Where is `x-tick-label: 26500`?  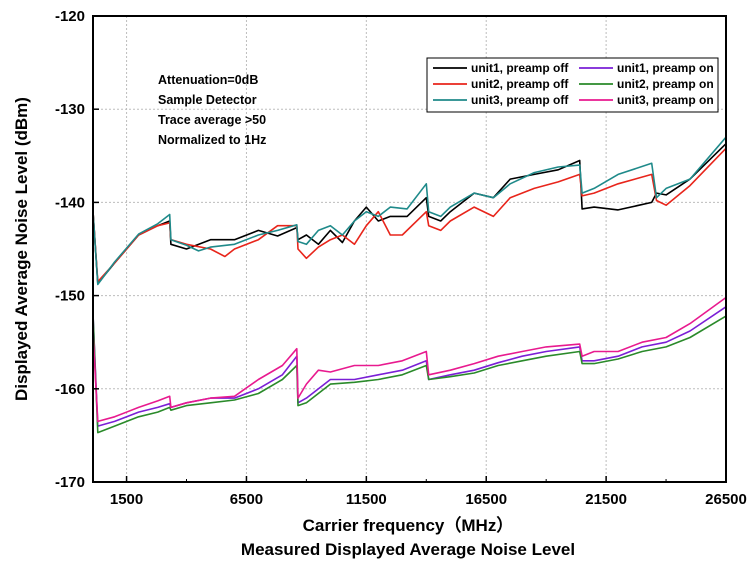
x-tick-label: 26500 is located at coordinates (726, 499).